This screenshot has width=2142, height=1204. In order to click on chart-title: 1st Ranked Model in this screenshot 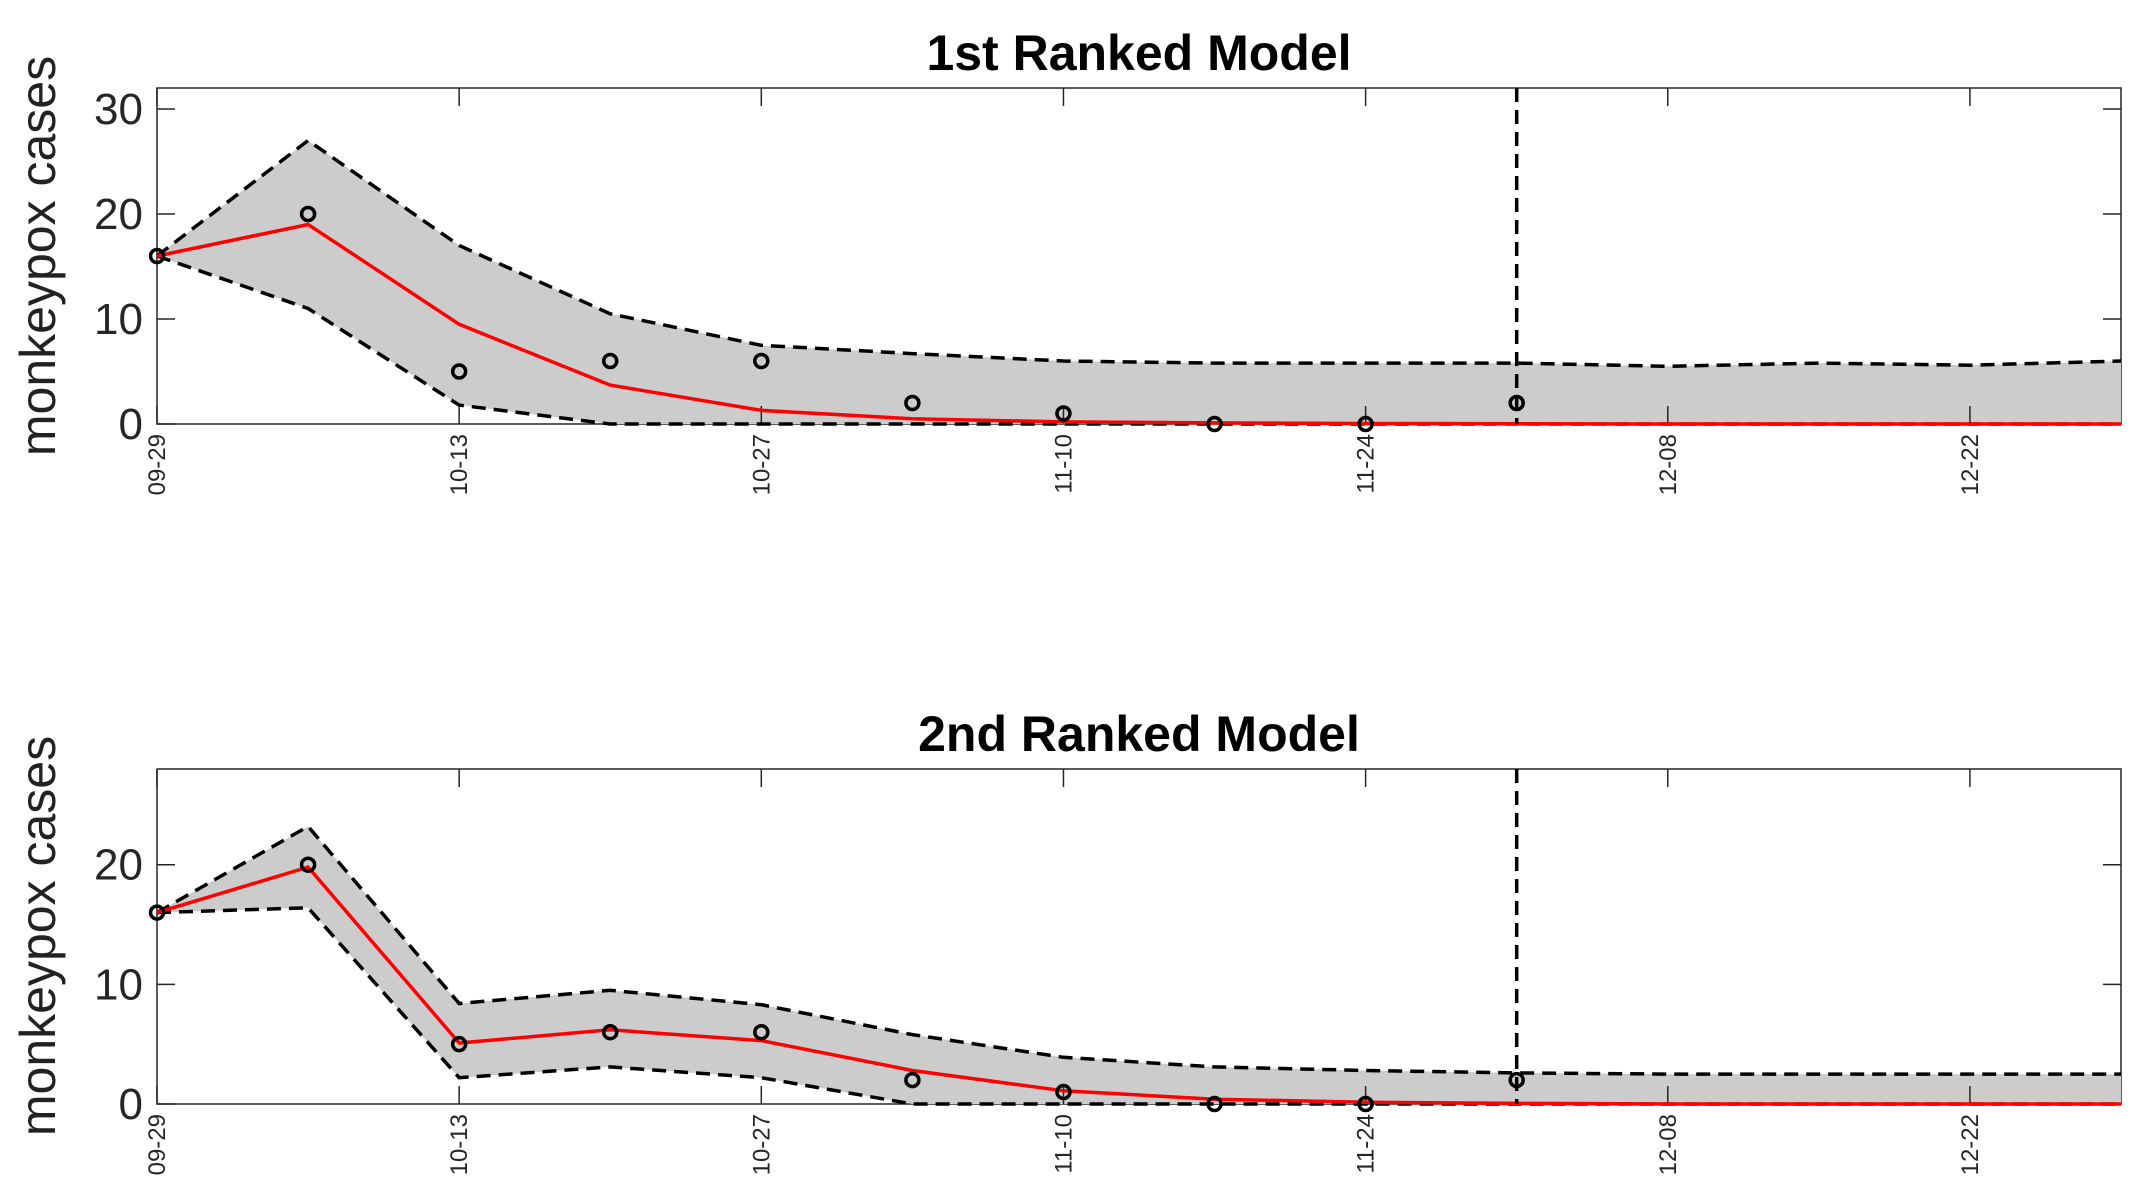, I will do `click(1138, 53)`.